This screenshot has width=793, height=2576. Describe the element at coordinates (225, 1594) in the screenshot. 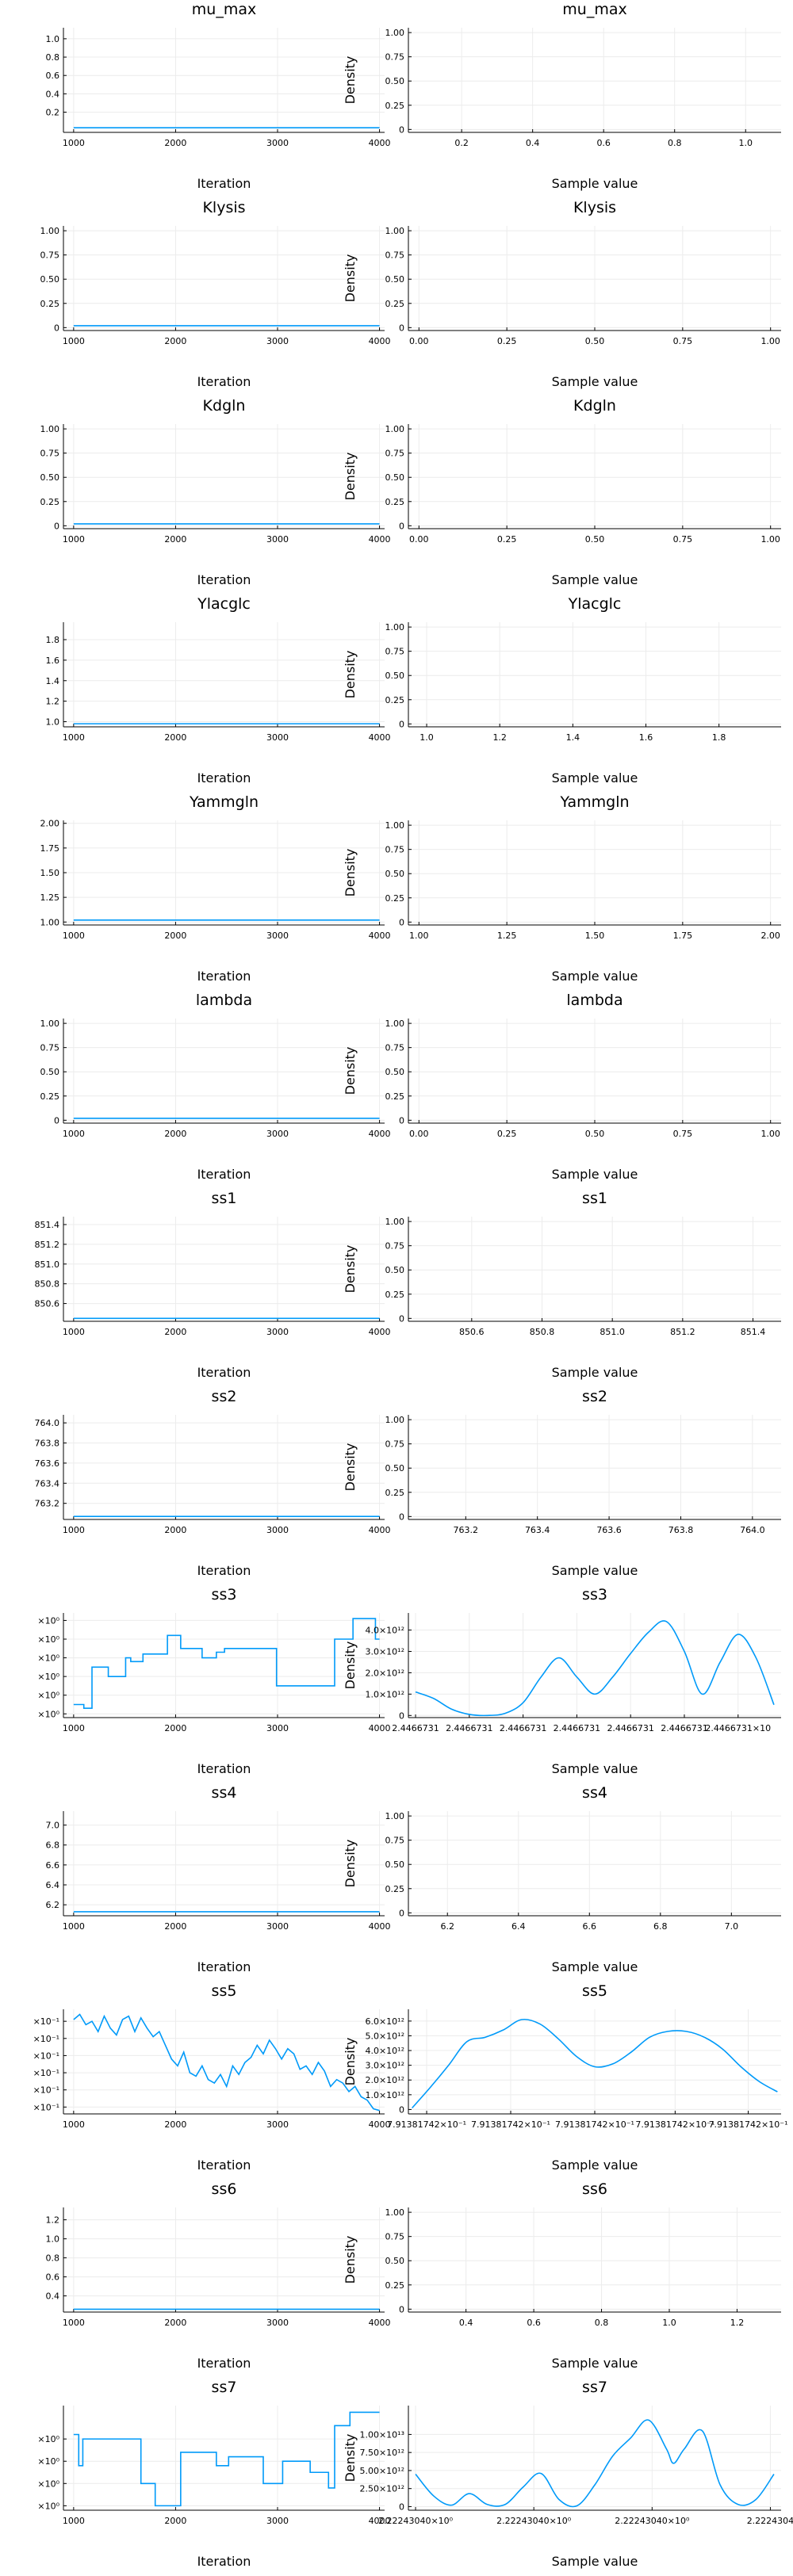

I see `trace-title: ss3` at that location.